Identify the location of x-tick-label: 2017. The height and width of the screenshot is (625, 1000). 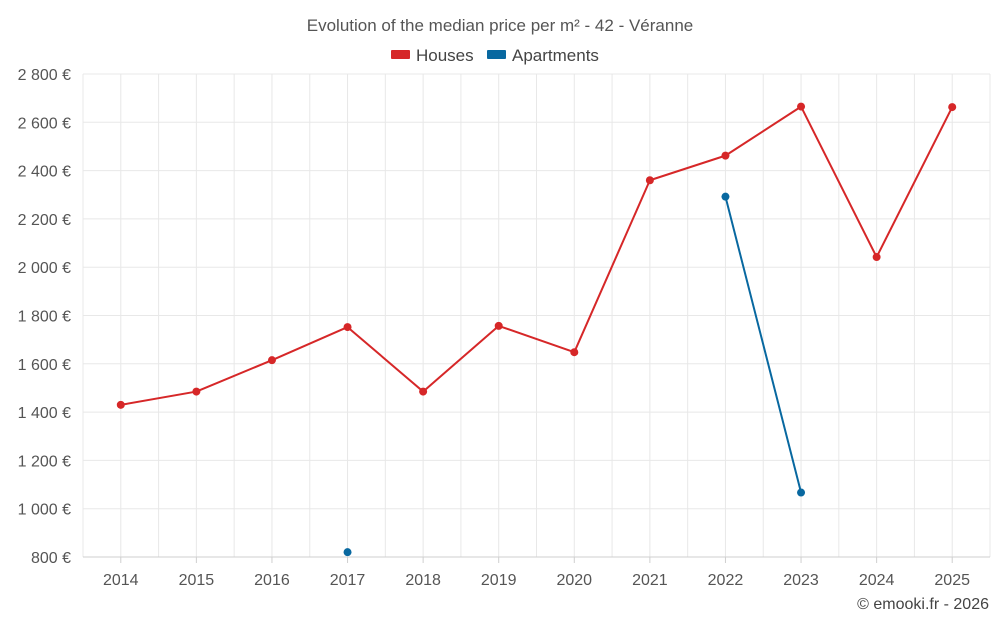
(348, 580).